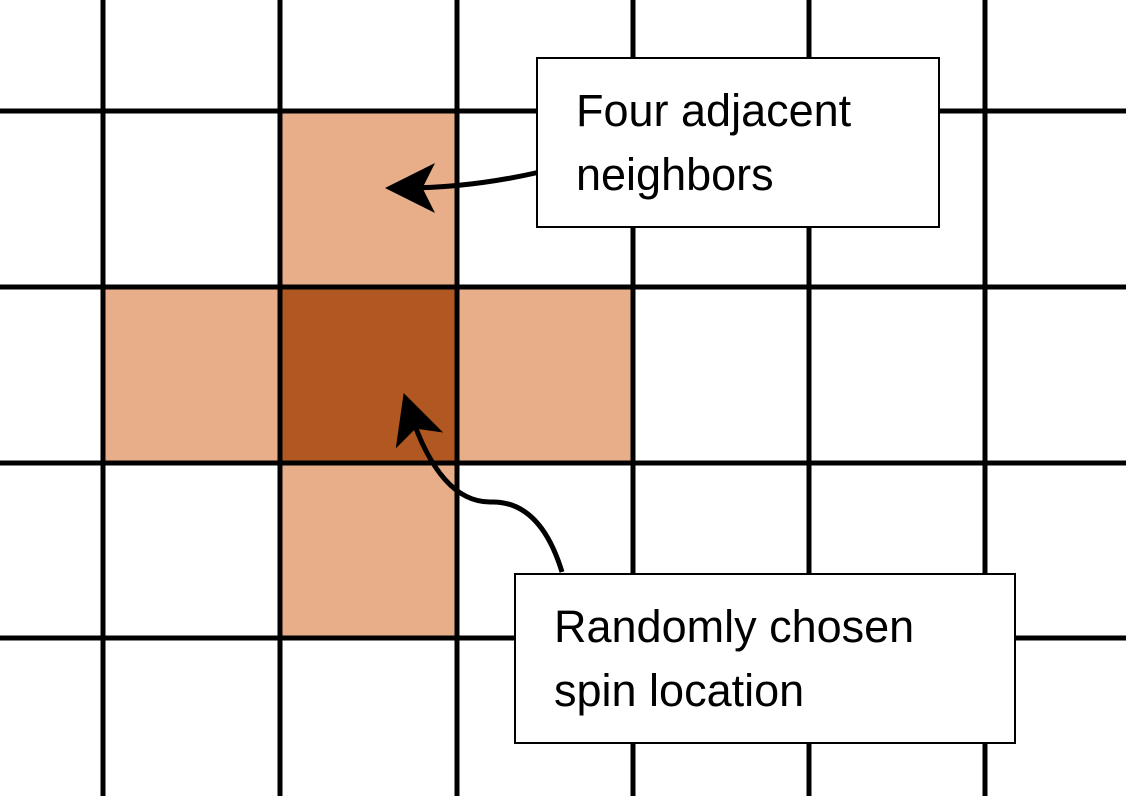 This screenshot has width=1126, height=796. I want to click on neighbors-arrow, so click(463, 187).